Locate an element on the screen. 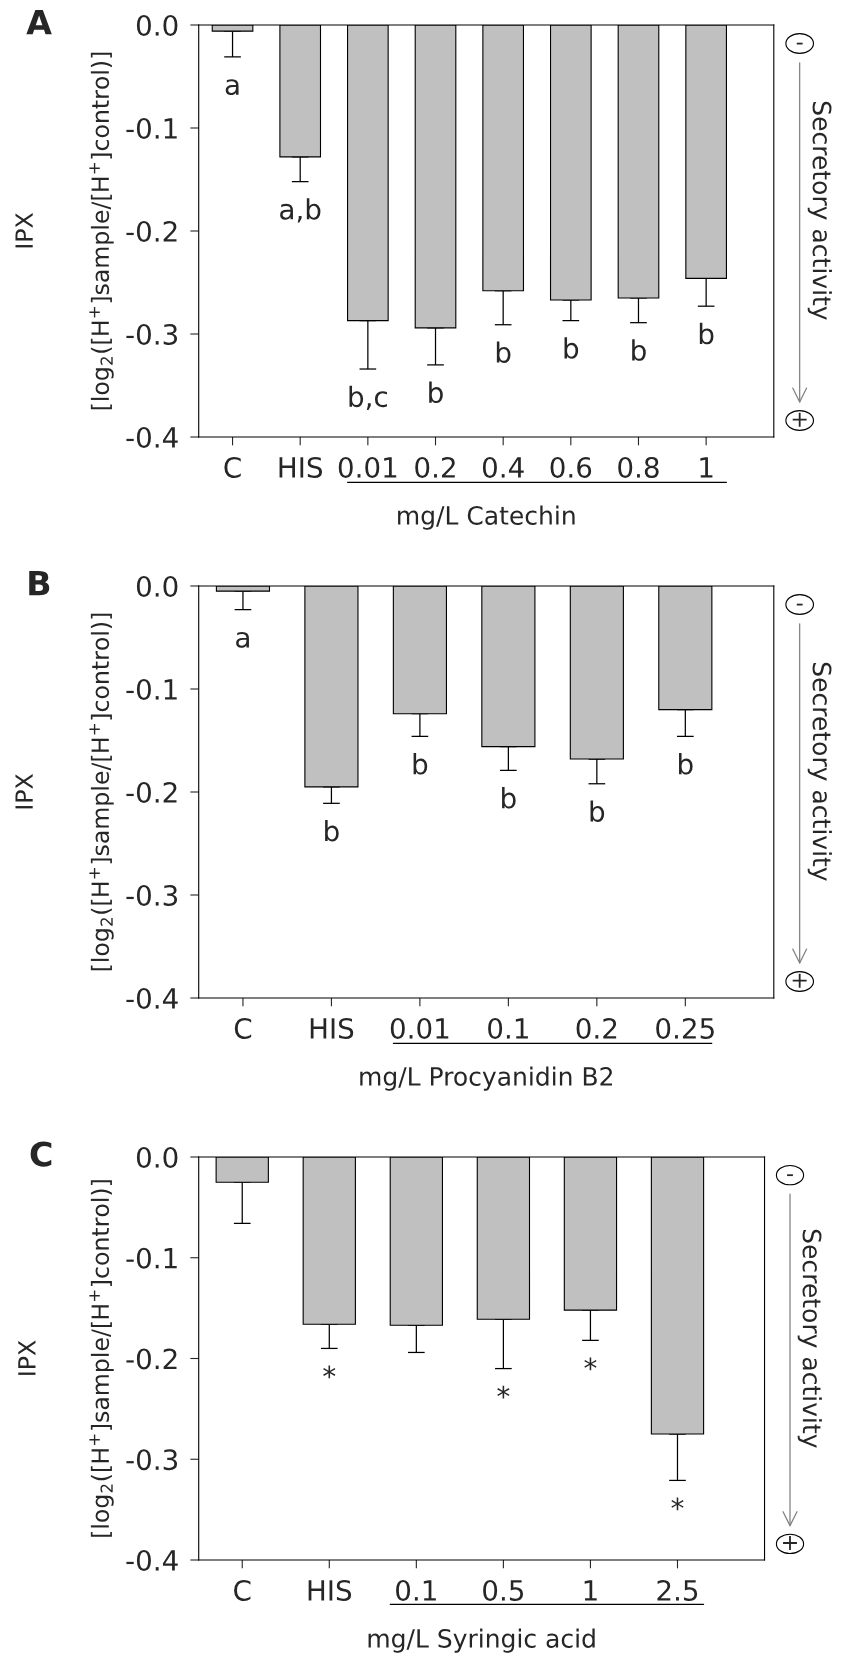  chart-title: C is located at coordinates (41, 1154).